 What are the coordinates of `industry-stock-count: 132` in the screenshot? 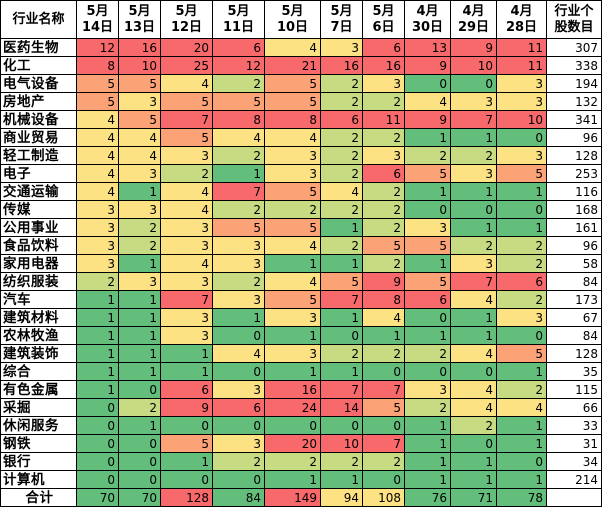 It's located at (574, 101).